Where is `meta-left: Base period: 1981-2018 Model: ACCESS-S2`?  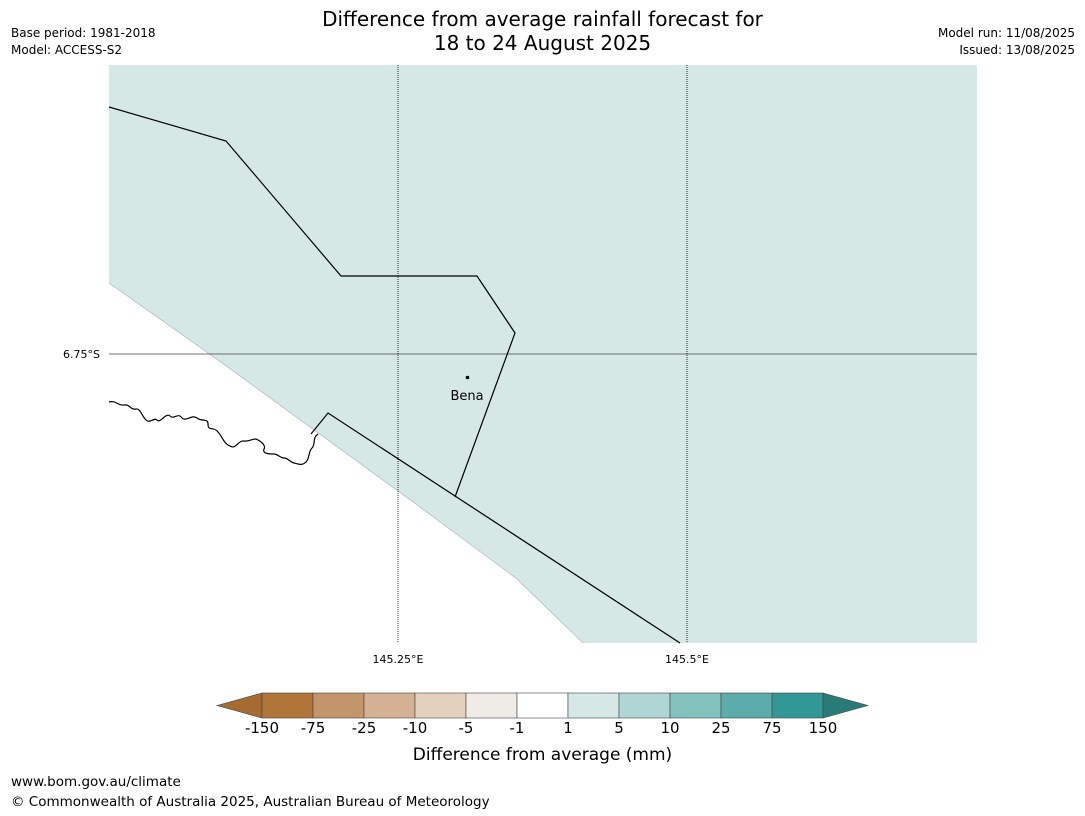
meta-left: Base period: 1981-2018 Model: ACCESS-S2 is located at coordinates (83, 42).